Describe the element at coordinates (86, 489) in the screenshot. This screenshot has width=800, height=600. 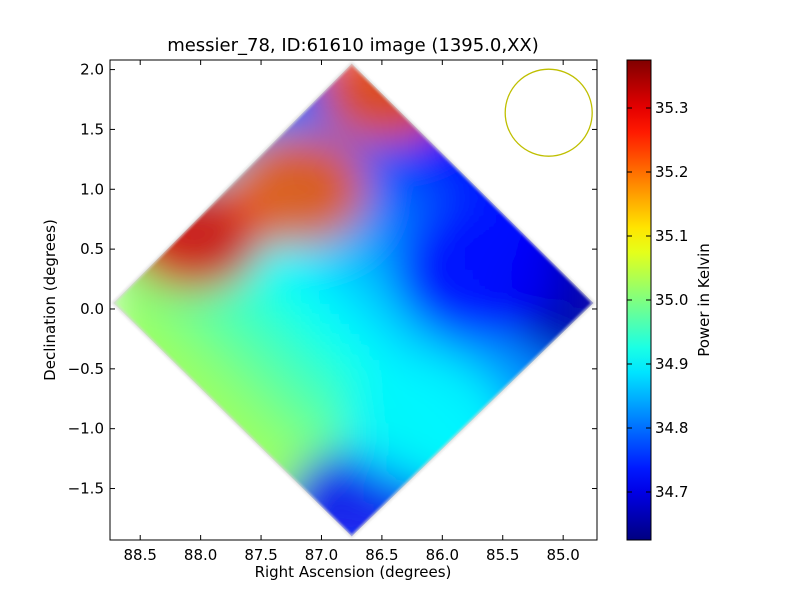
I see `y-tick-label: −1.5` at that location.